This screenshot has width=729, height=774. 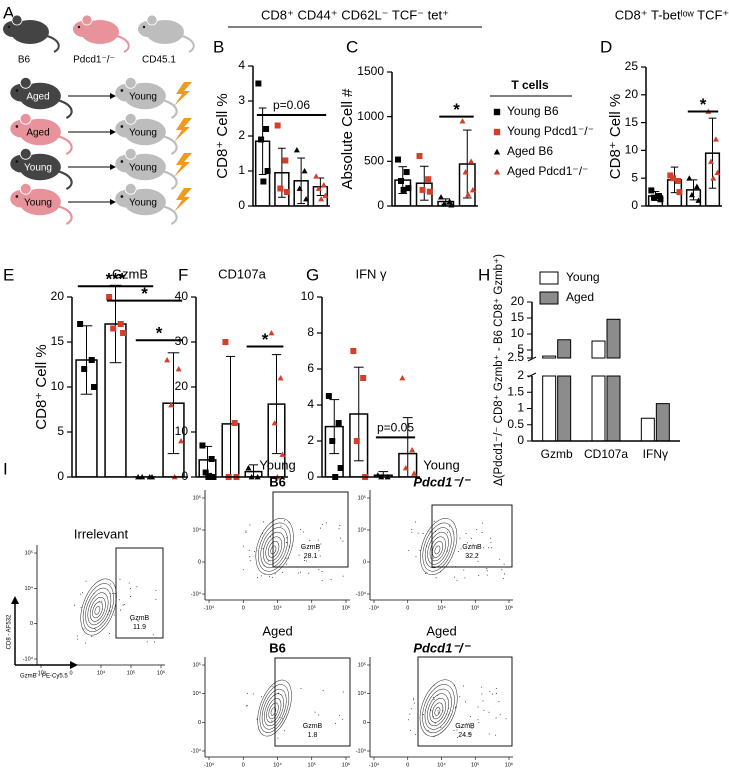 I want to click on legend-title: T cells, so click(x=530, y=85).